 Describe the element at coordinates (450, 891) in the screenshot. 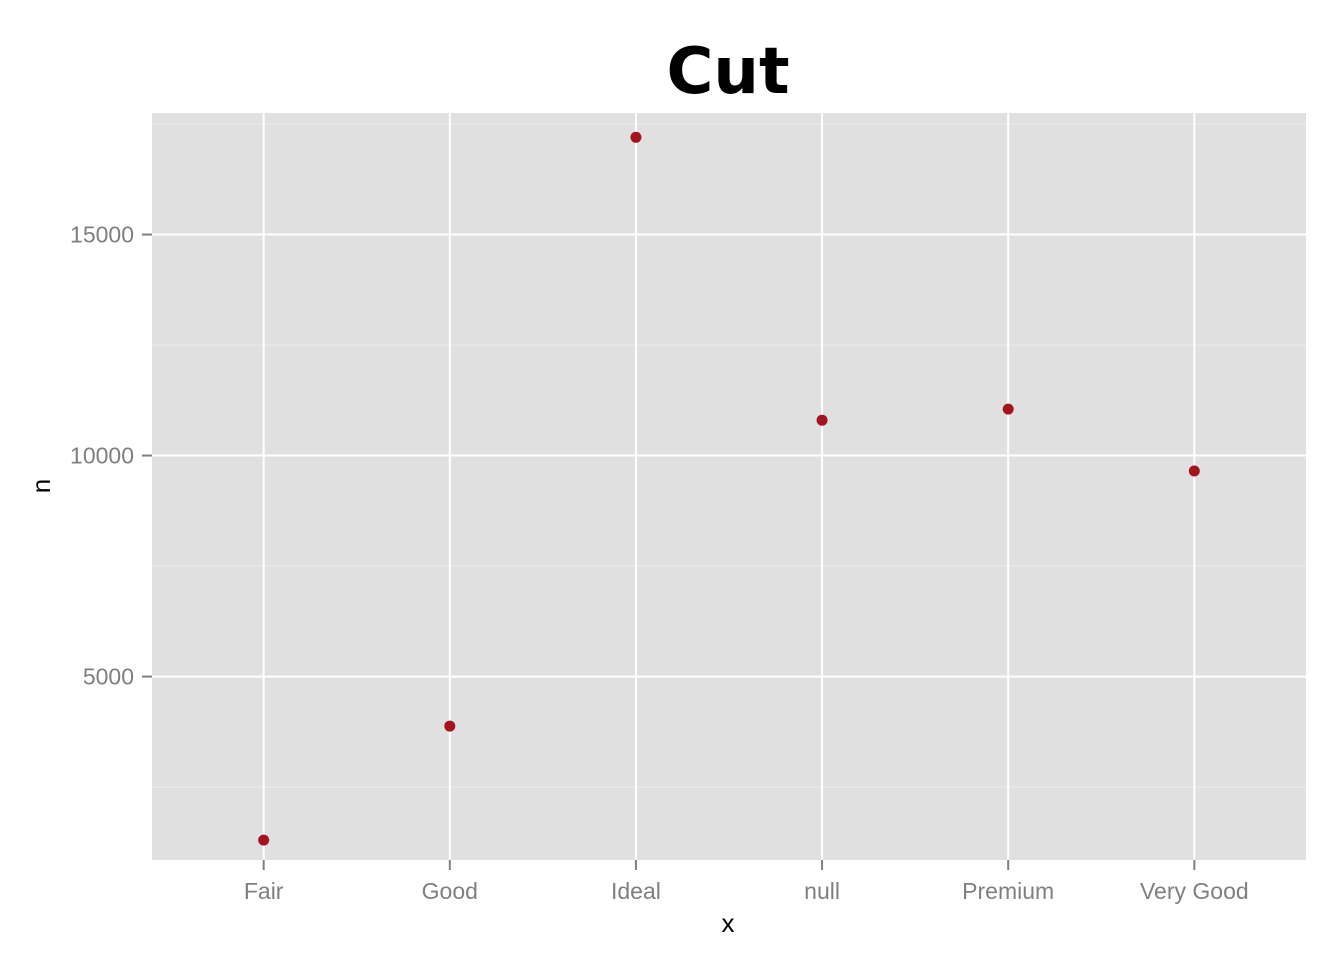

I see `x-tick-label: Good` at that location.